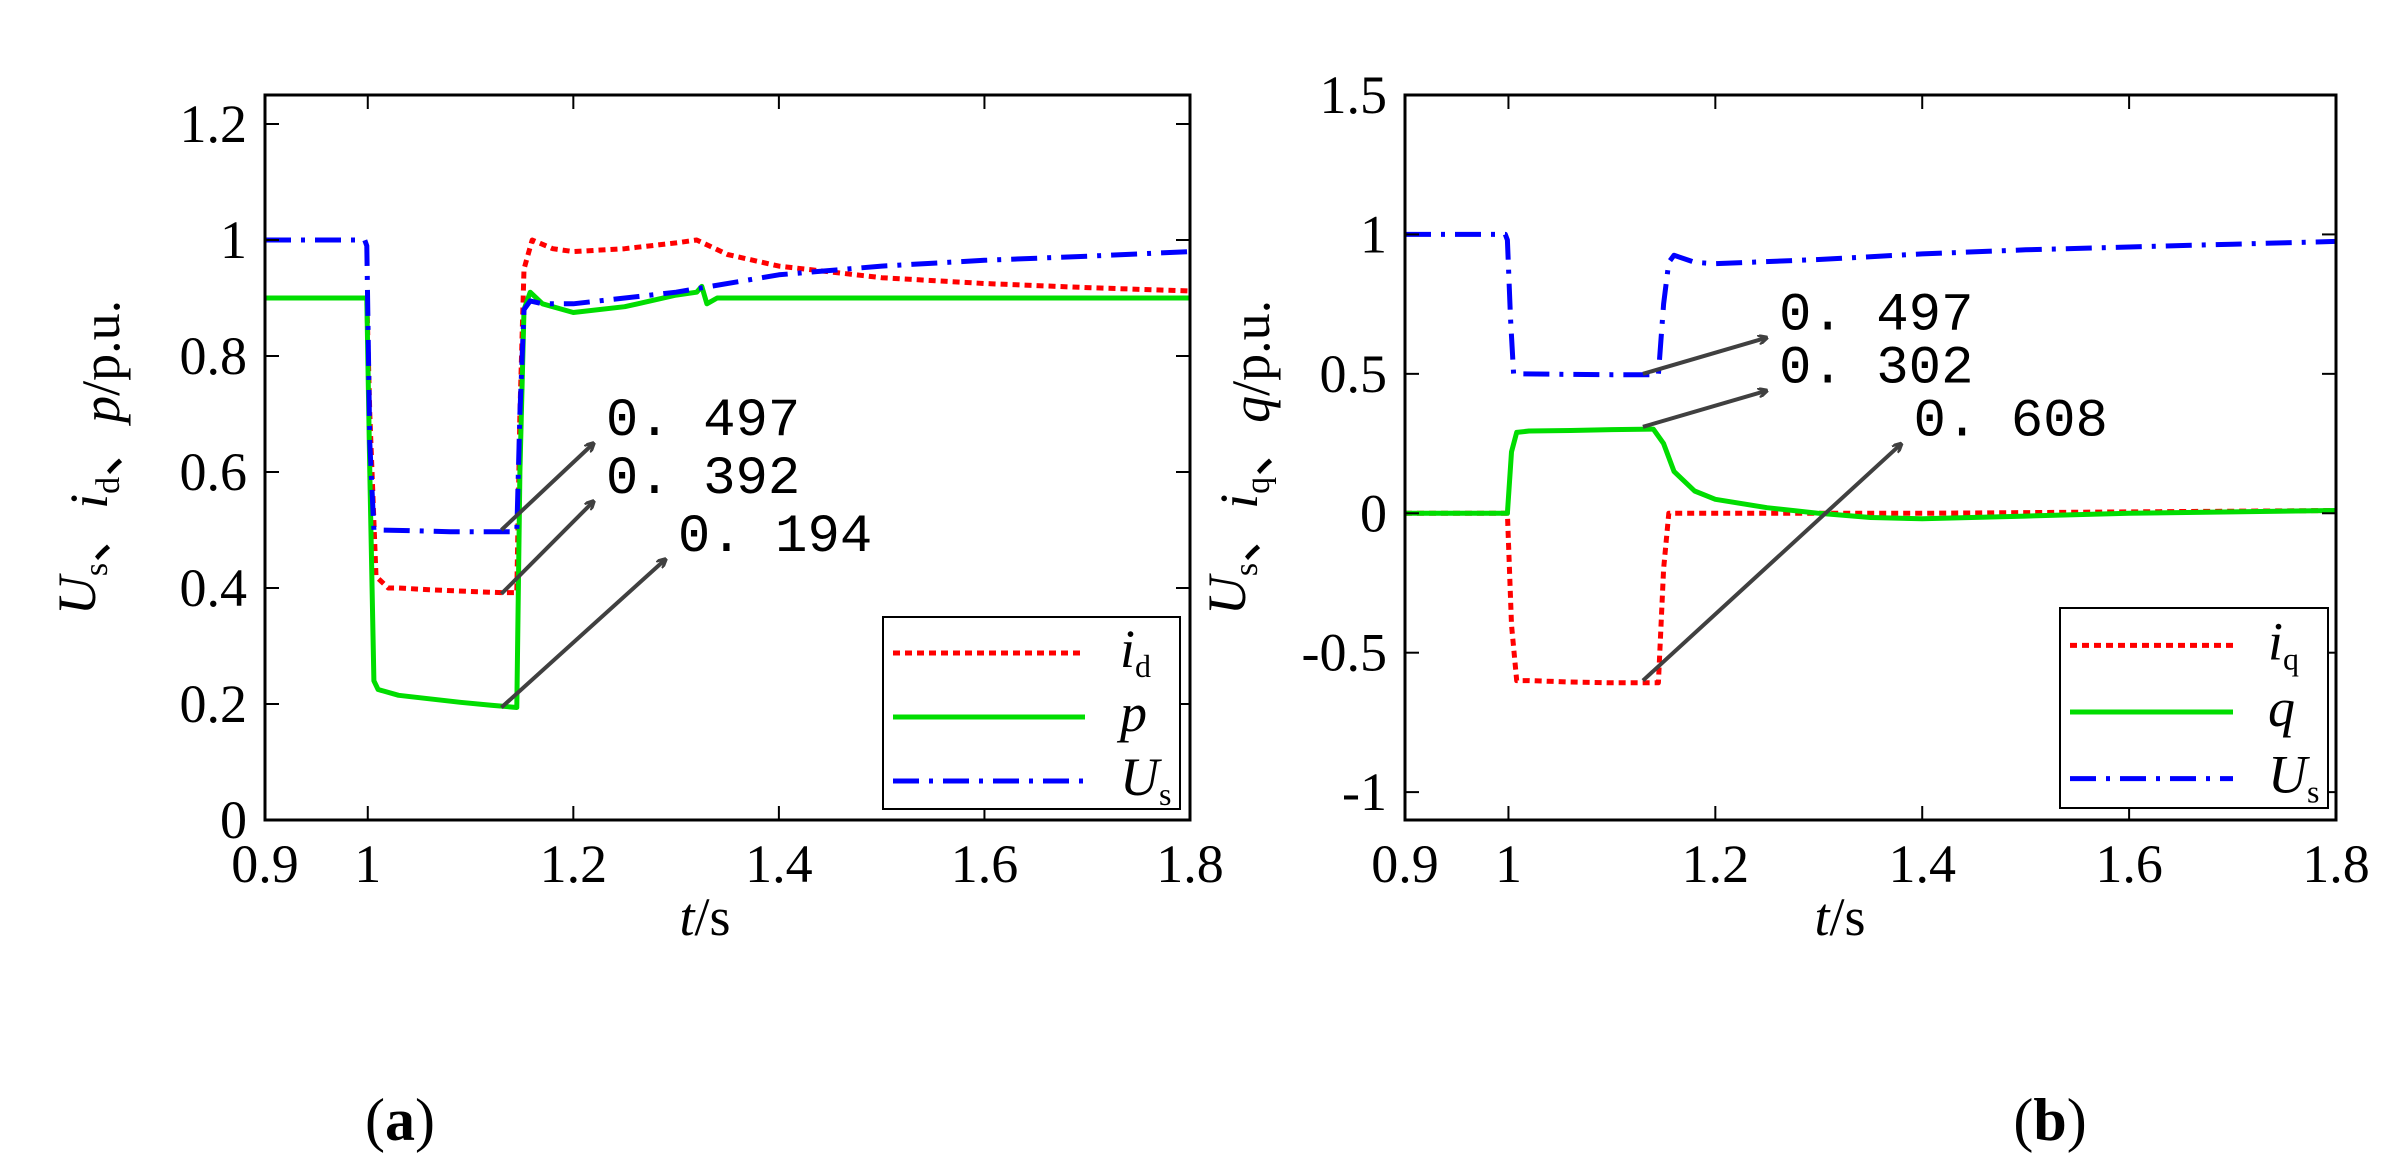  I want to click on panel-label: (b), so click(2049, 1120).